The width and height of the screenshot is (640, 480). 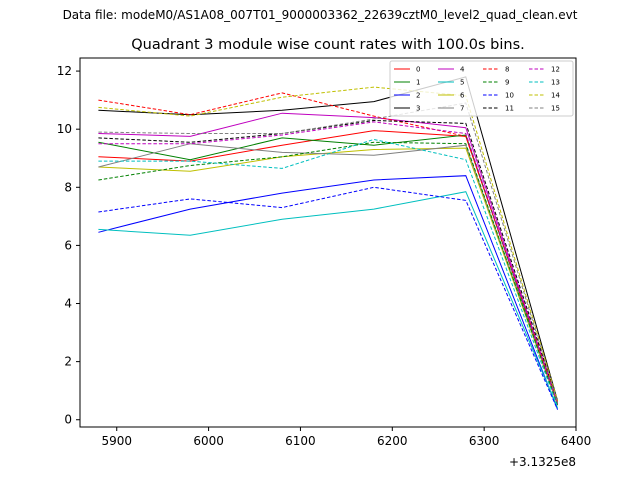 I want to click on x-tick-label: 6000, so click(x=208, y=441).